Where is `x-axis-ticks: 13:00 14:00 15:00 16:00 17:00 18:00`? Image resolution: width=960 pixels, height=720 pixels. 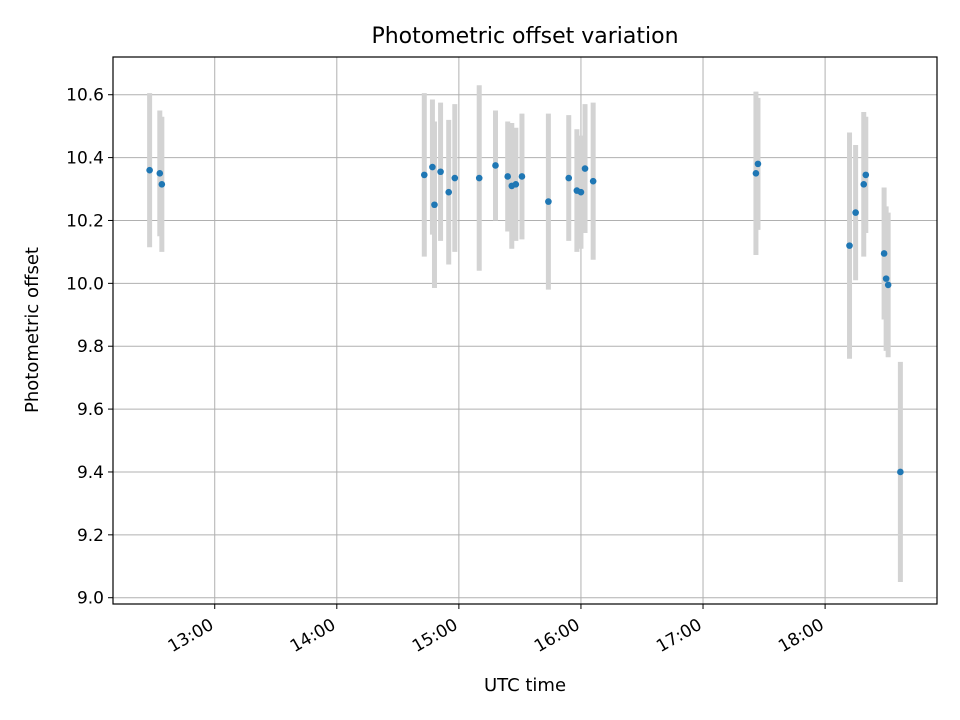 x-axis-ticks: 13:00 14:00 15:00 16:00 17:00 18:00 is located at coordinates (496, 630).